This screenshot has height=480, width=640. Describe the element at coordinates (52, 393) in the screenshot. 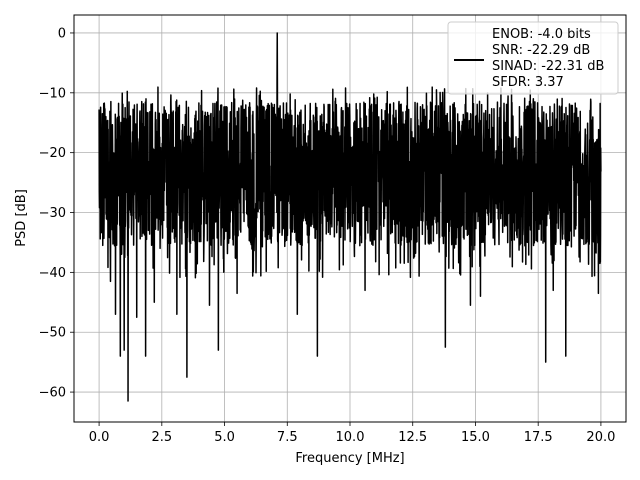

I see `y-tick-label: −60` at that location.